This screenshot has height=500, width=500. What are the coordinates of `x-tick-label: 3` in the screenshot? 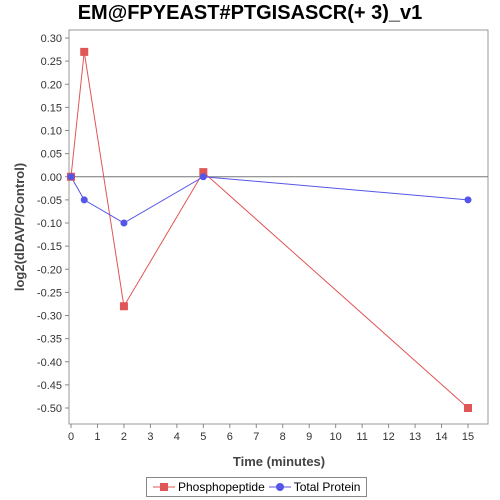 It's located at (150, 437).